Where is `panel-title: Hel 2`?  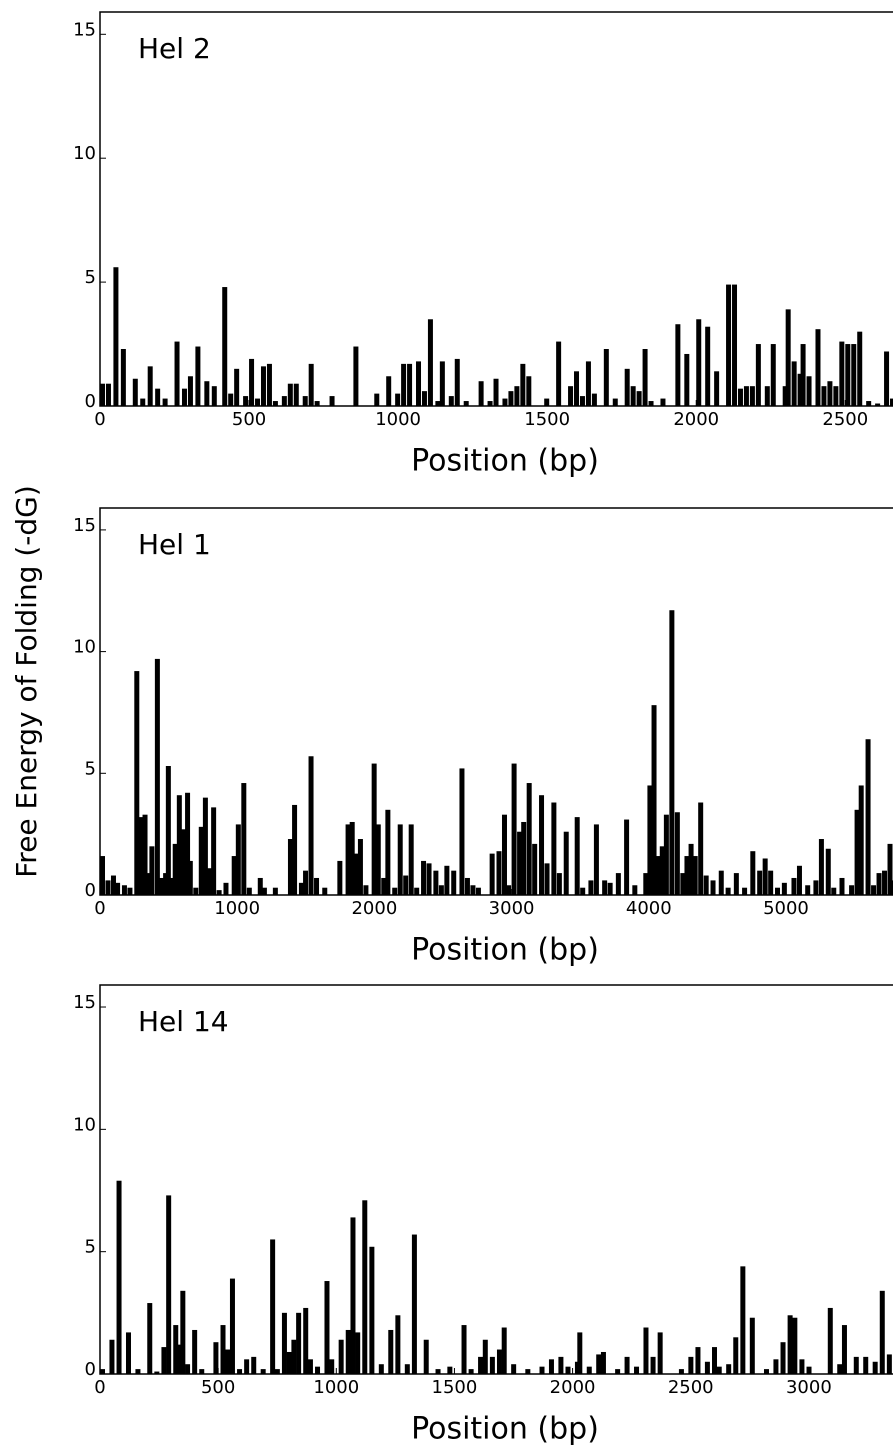 panel-title: Hel 2 is located at coordinates (174, 48).